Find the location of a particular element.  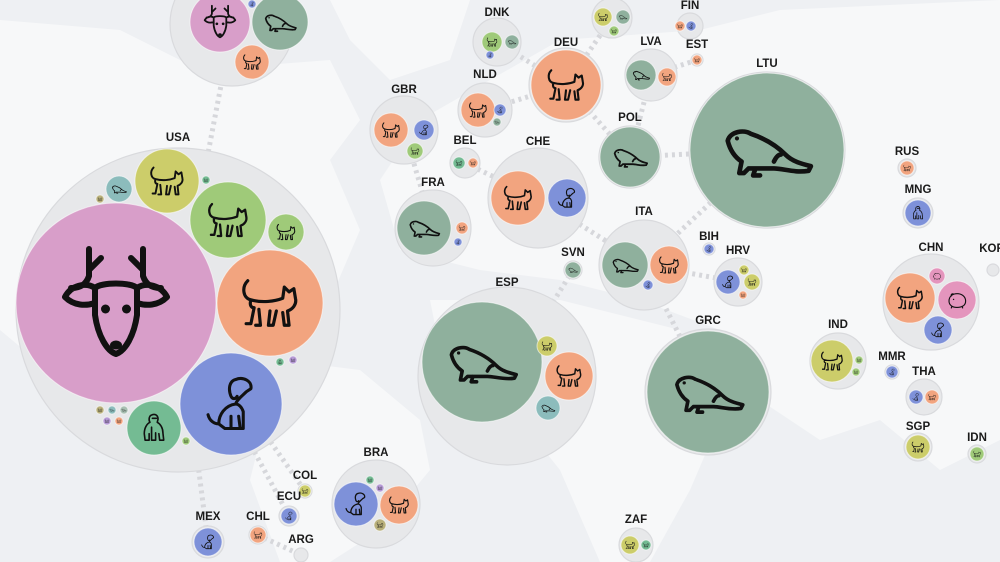

country-bubble-nld: NLD is located at coordinates (485, 103).